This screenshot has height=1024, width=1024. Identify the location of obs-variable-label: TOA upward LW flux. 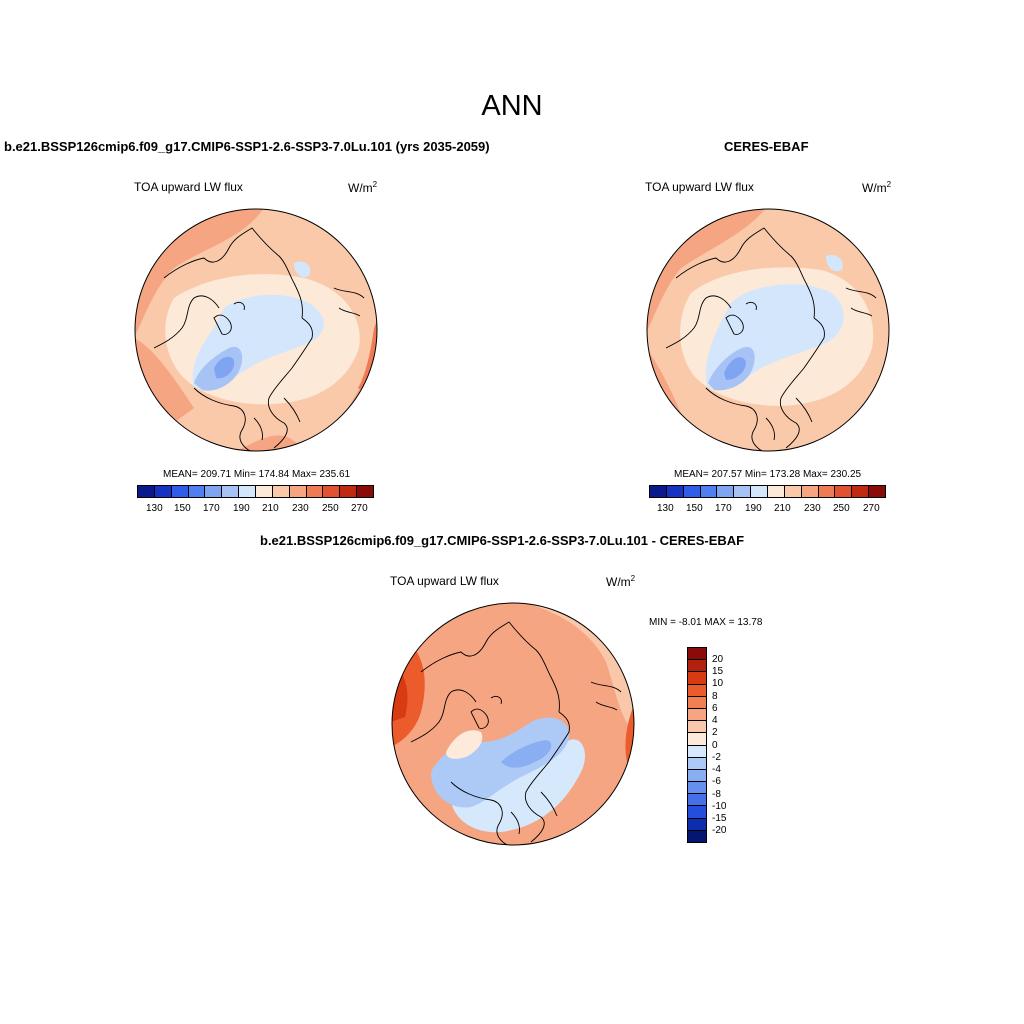
(699, 187).